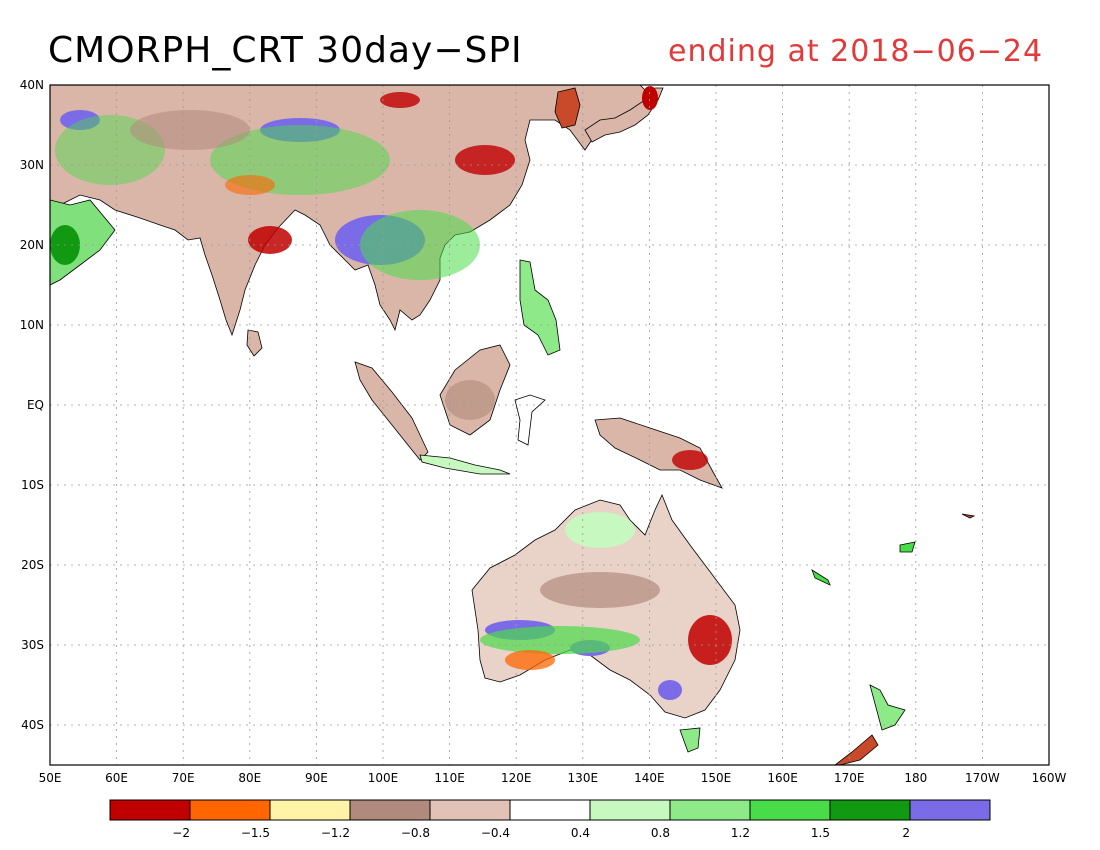 This screenshot has width=1100, height=850. I want to click on island-fiji, so click(907, 547).